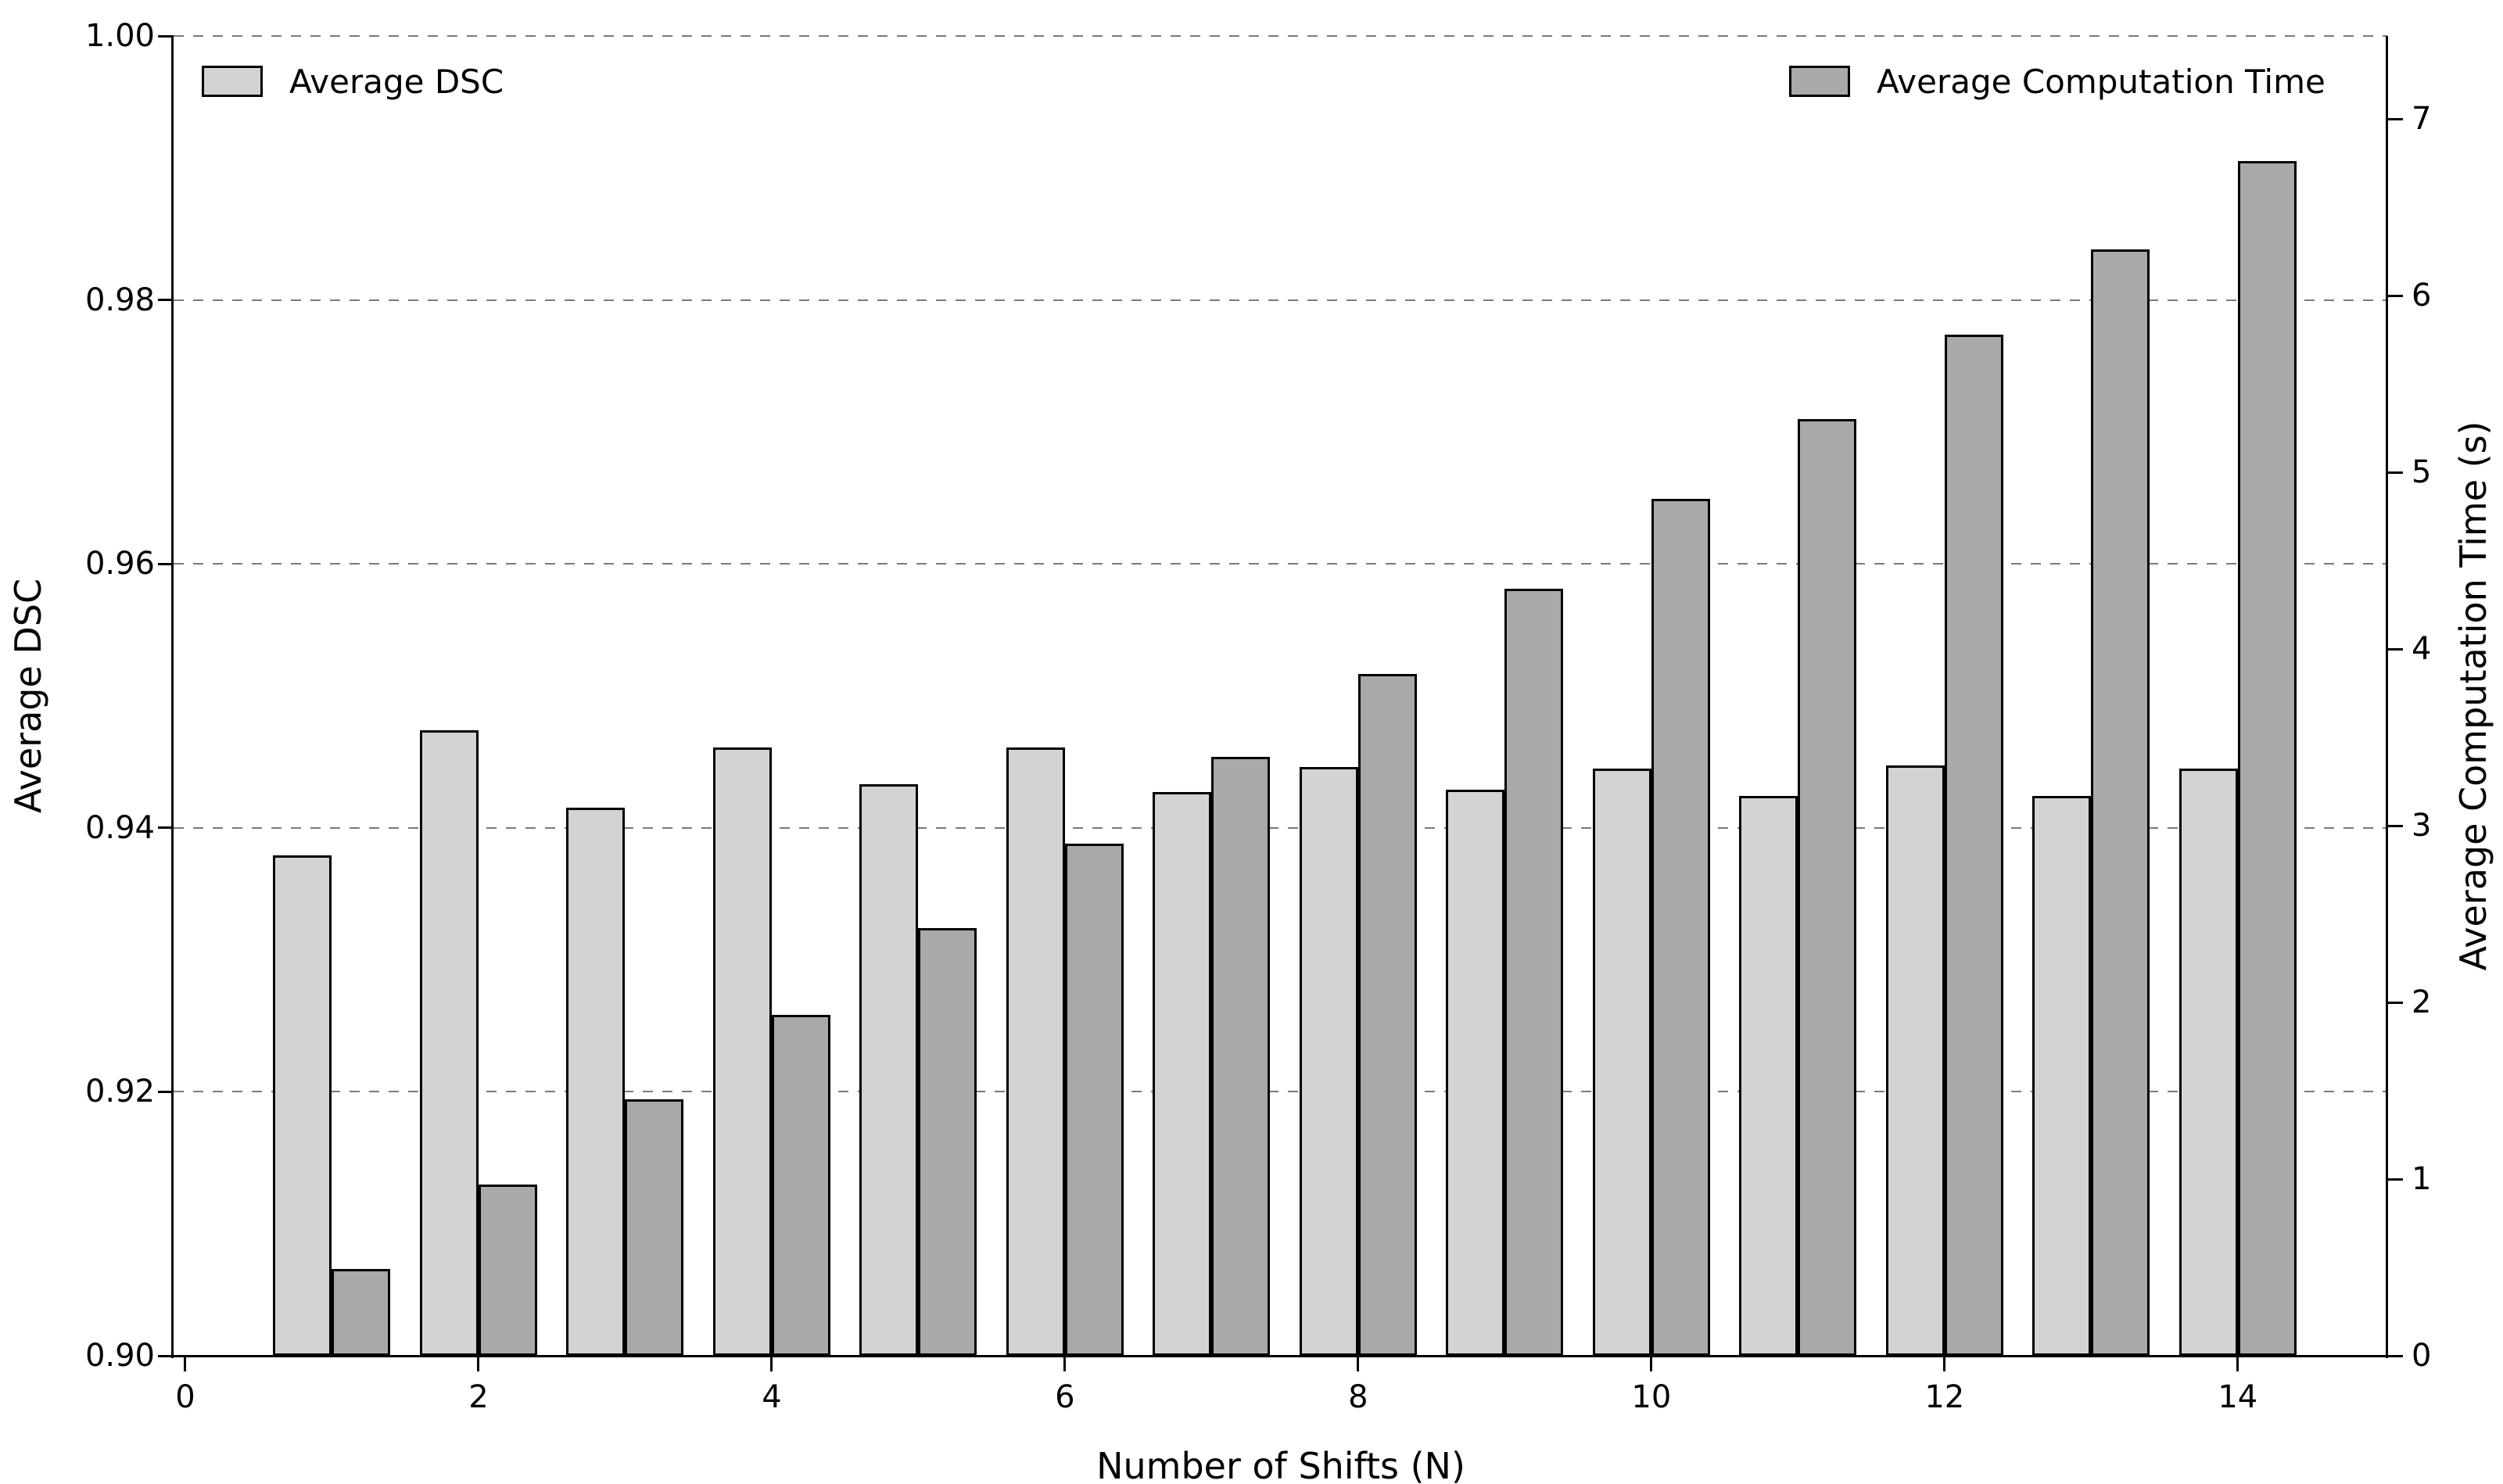 The height and width of the screenshot is (1484, 2503). What do you see at coordinates (233, 81) in the screenshot?
I see `legend-swatch-dsc` at bounding box center [233, 81].